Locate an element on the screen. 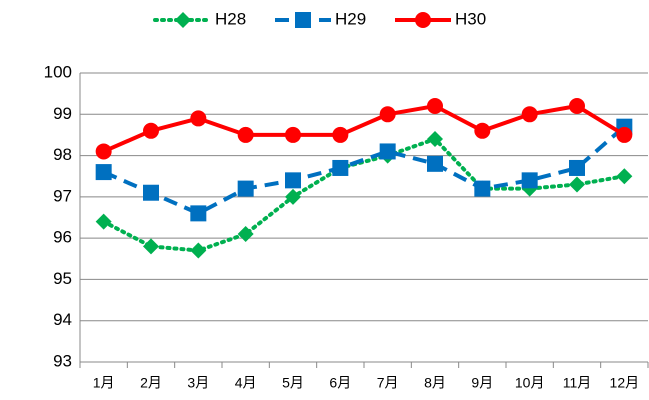 This screenshot has width=649, height=400. x-tick-label: 8月 is located at coordinates (435, 383).